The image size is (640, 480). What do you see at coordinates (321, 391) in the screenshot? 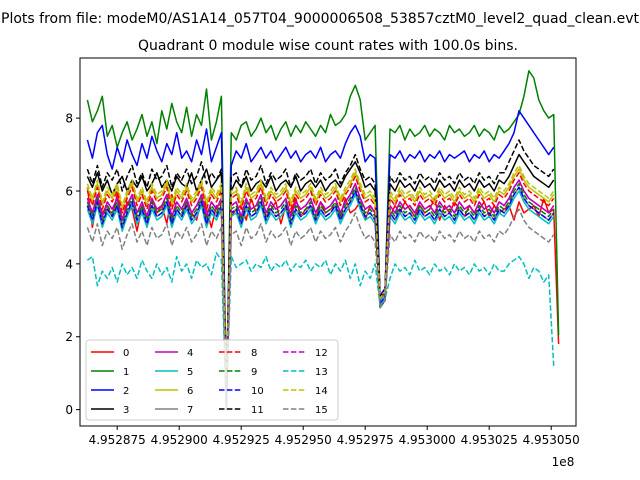
I see `legend-label-14: 14` at bounding box center [321, 391].